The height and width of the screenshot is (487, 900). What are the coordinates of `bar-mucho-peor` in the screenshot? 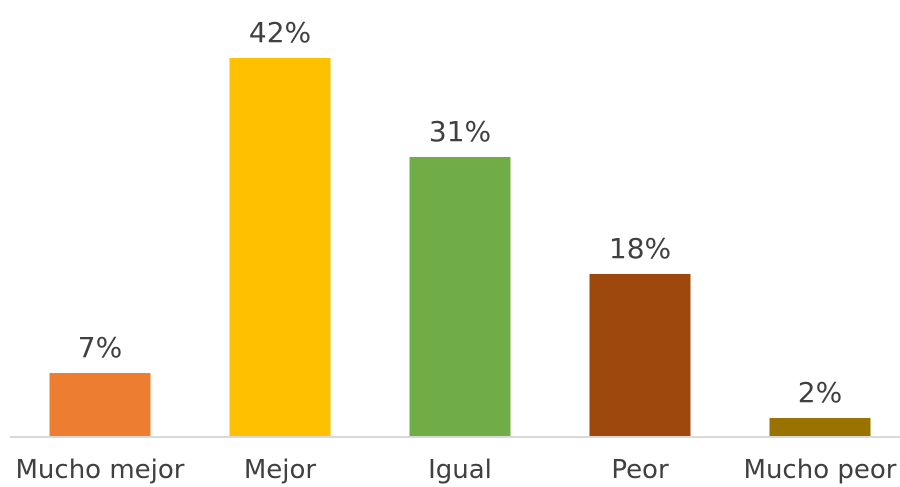 It's located at (820, 427).